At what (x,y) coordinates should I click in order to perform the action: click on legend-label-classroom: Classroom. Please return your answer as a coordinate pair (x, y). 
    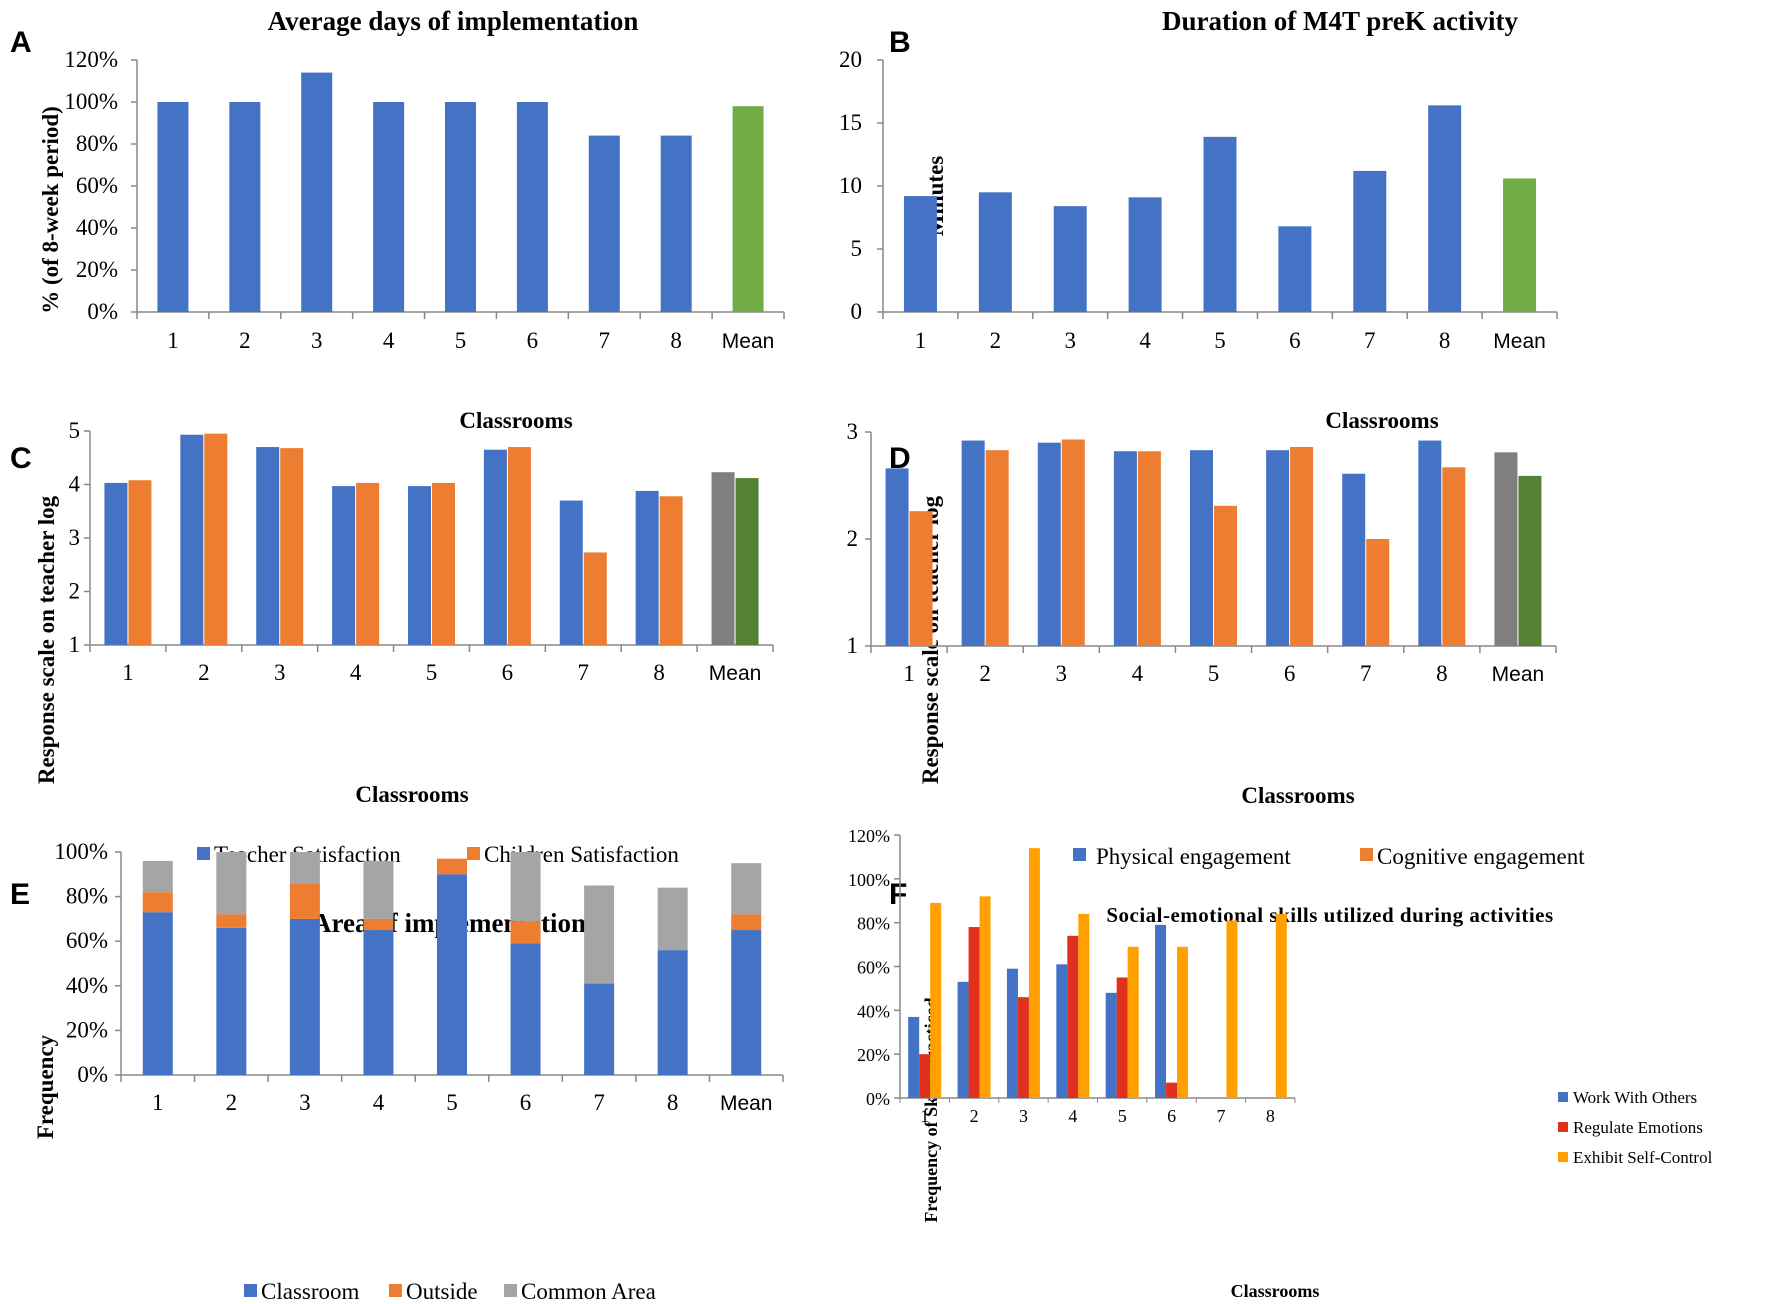
    Looking at the image, I should click on (310, 1291).